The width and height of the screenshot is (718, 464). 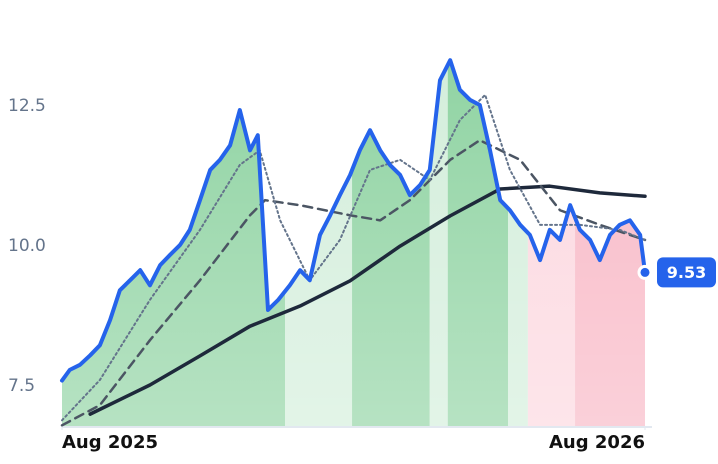 I want to click on x-tick-label: Aug 2025, so click(x=110, y=442).